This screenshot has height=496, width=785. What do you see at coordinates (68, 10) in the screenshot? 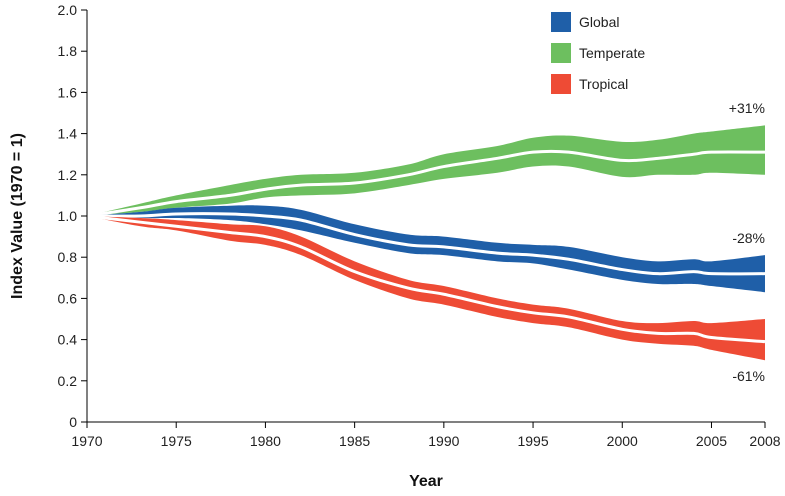
I see `y-tick-label: 2.0` at bounding box center [68, 10].